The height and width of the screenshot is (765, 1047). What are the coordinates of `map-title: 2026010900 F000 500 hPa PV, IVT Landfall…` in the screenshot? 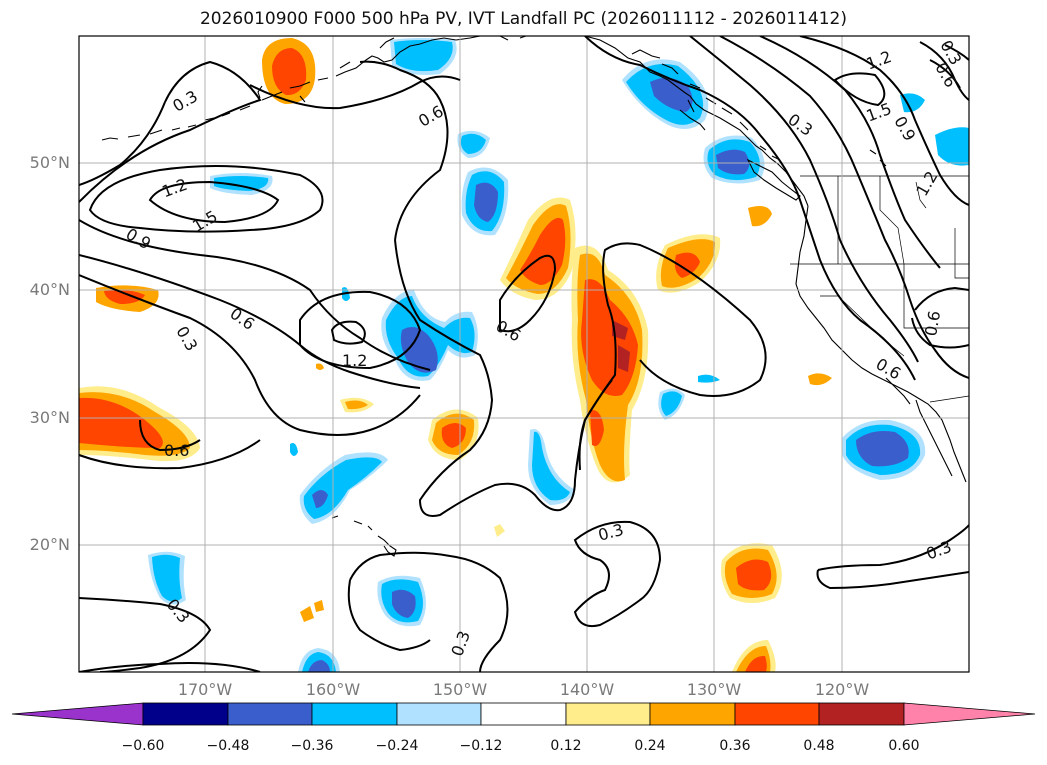 It's located at (523, 19).